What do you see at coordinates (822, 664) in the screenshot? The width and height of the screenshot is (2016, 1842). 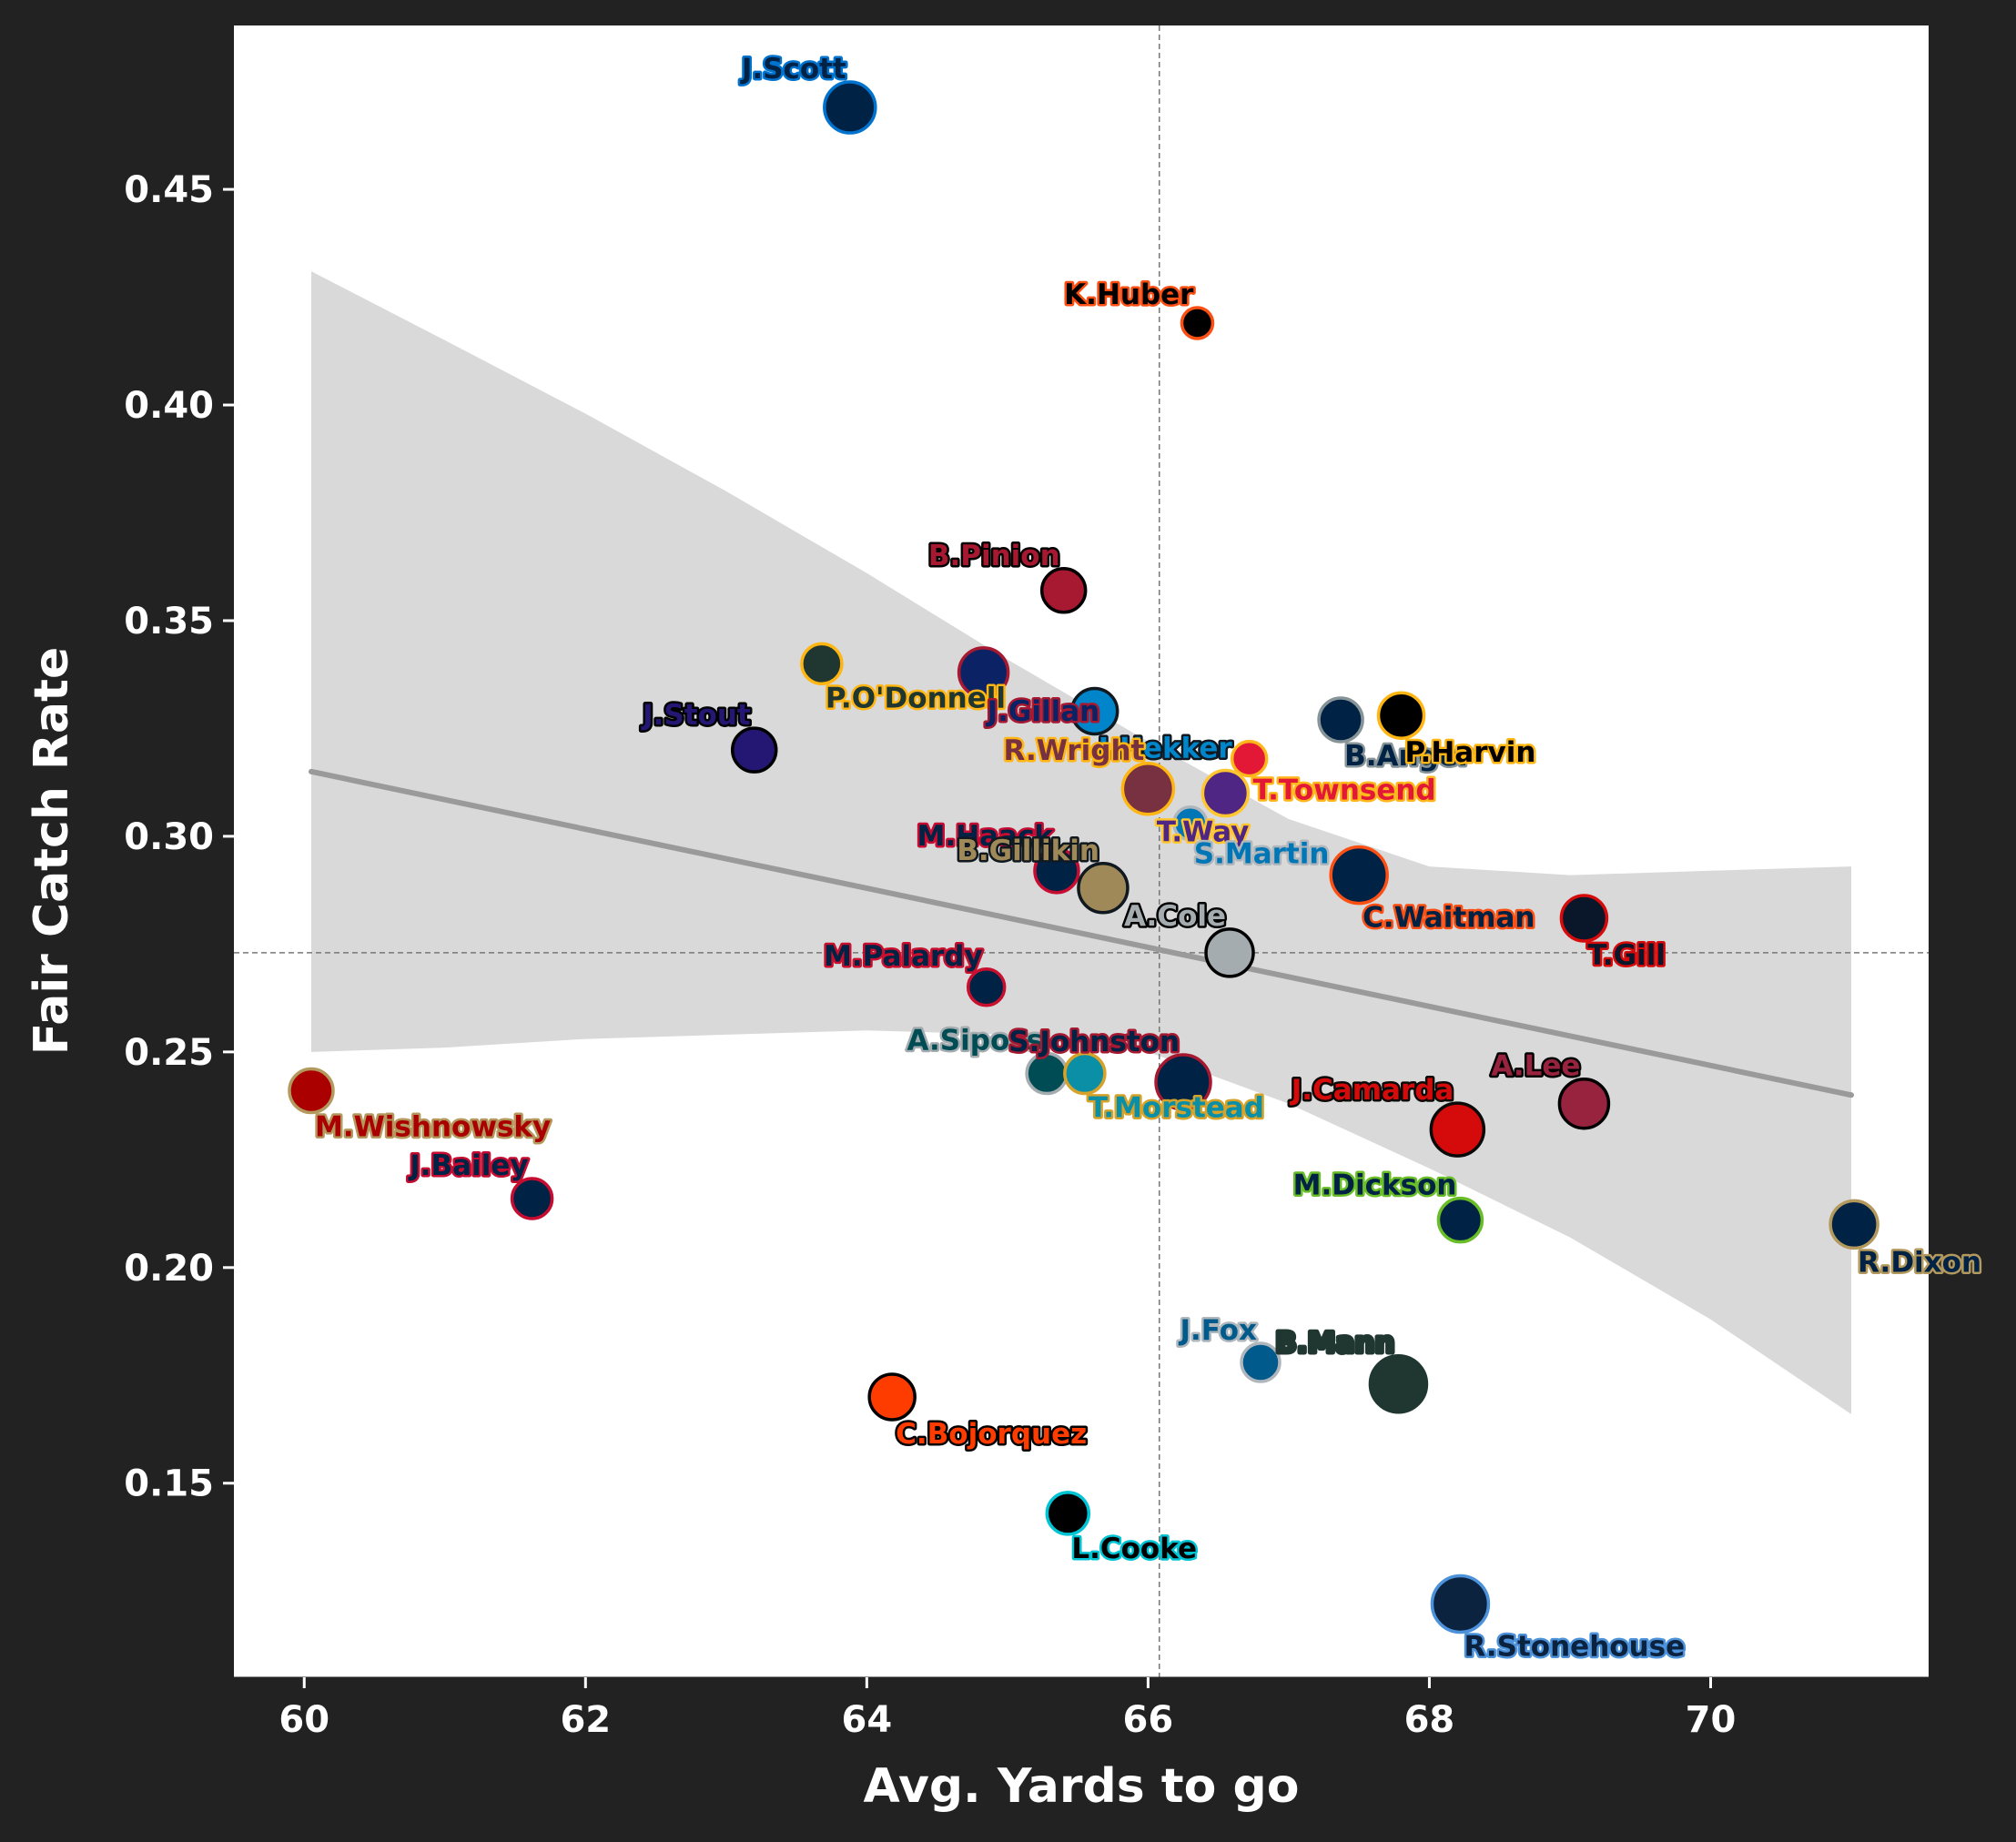 I see `point-p-o-donnell` at bounding box center [822, 664].